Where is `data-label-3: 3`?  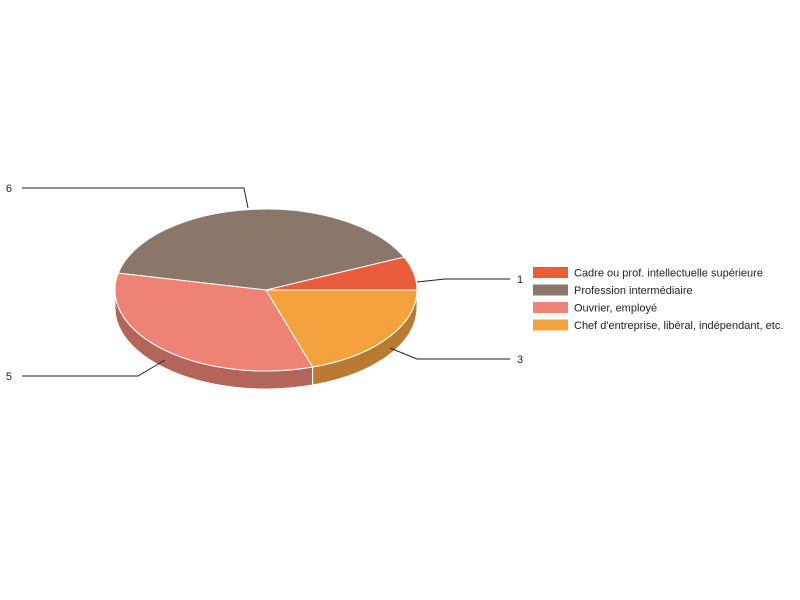
data-label-3: 3 is located at coordinates (520, 360).